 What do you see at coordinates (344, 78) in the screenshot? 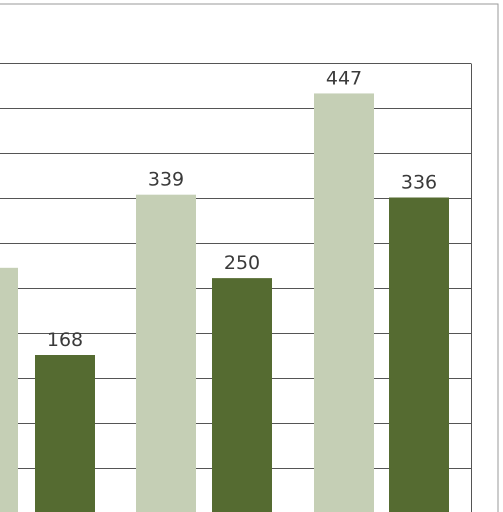
I see `data-label-series-1-group-3: 447` at bounding box center [344, 78].